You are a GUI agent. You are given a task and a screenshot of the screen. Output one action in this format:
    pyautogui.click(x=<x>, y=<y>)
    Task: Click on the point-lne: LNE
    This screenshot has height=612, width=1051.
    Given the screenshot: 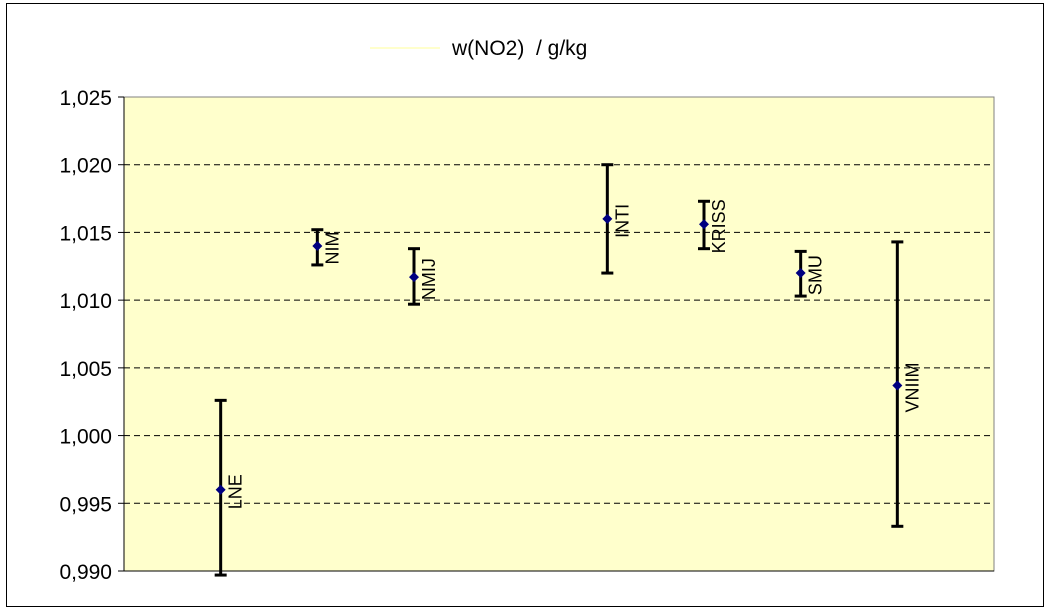 What is the action you would take?
    pyautogui.click(x=230, y=487)
    